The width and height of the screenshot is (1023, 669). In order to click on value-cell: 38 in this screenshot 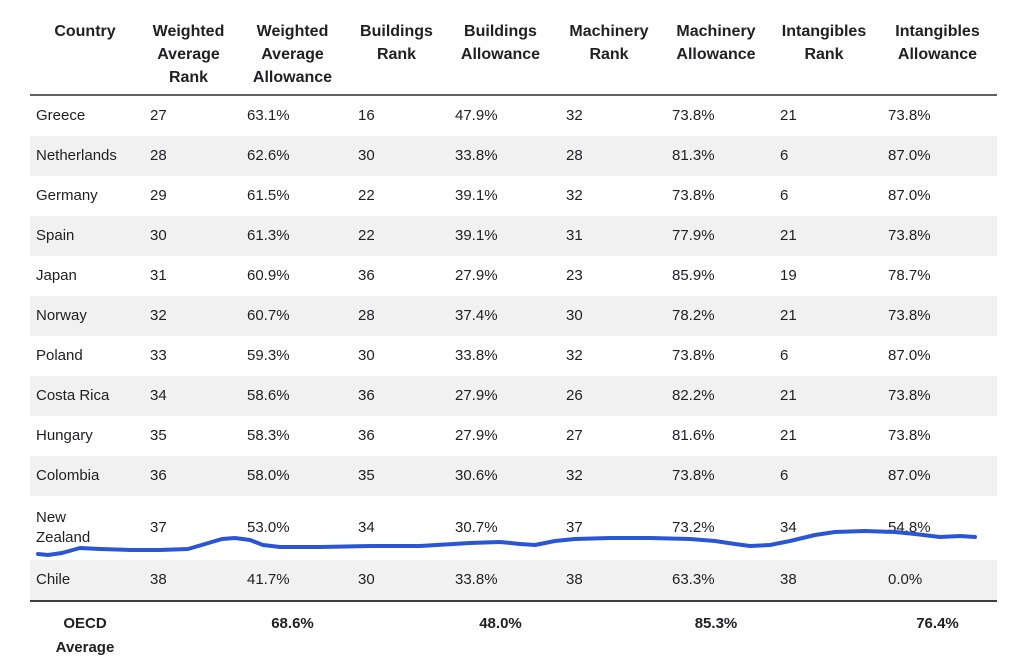, I will do `click(158, 579)`.